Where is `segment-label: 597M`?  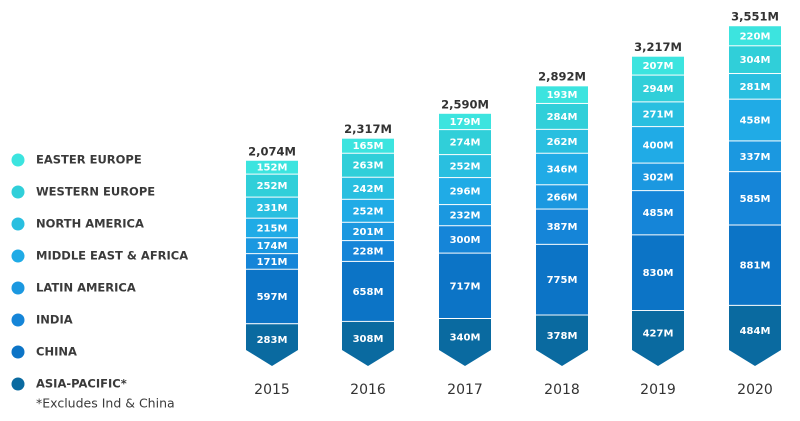
segment-label: 597M is located at coordinates (272, 297).